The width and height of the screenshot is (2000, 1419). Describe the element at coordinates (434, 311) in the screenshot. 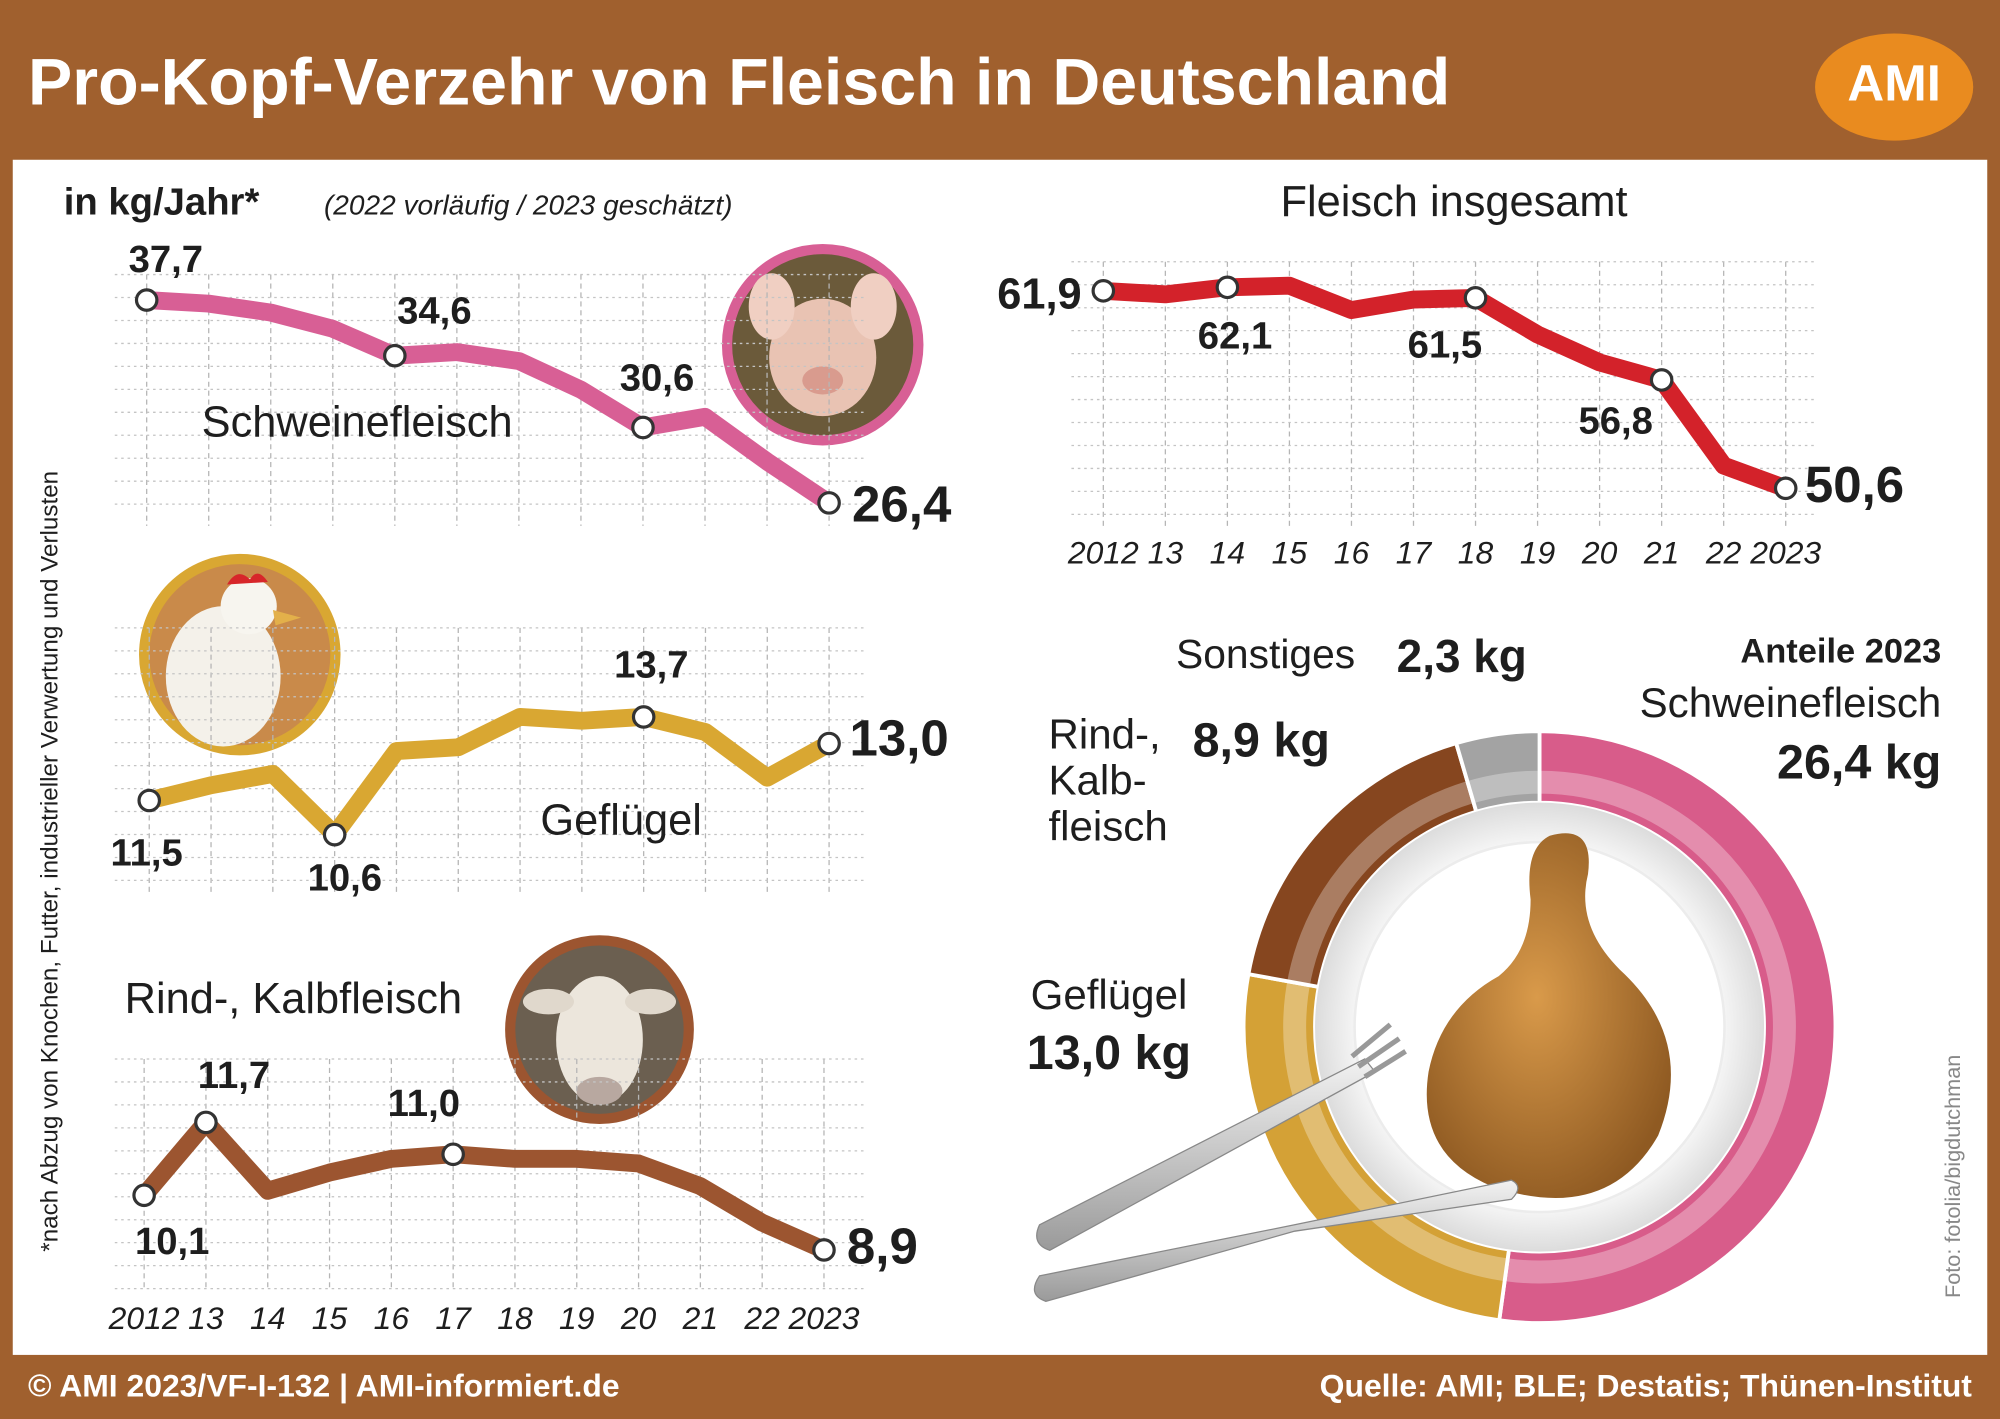

I see `value-label: 34,6` at that location.